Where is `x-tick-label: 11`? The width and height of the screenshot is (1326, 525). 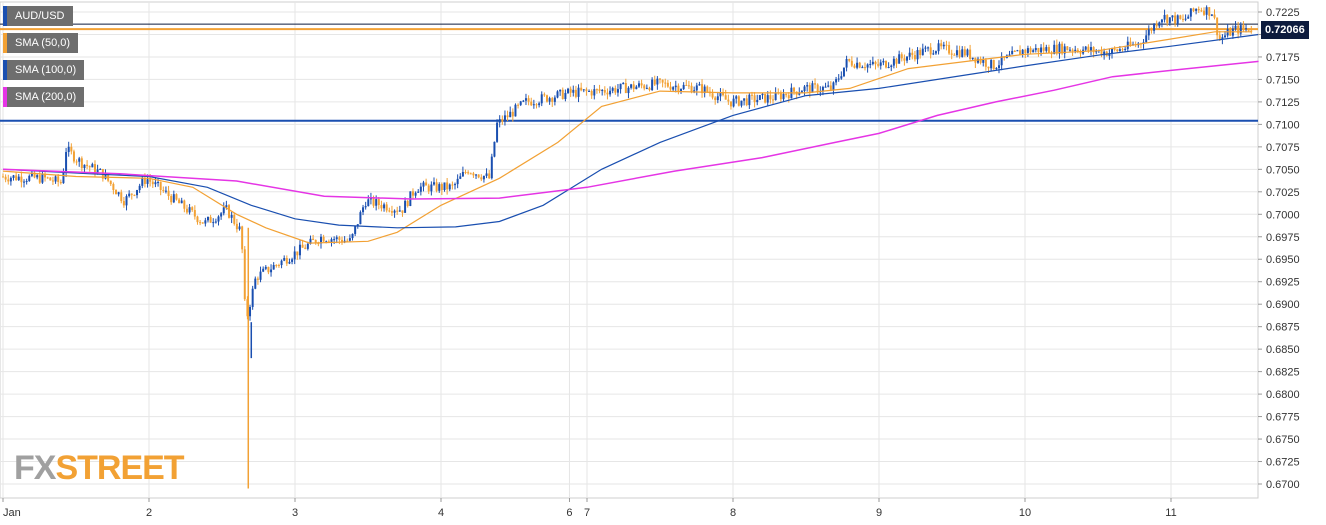
x-tick-label: 11 is located at coordinates (1170, 513).